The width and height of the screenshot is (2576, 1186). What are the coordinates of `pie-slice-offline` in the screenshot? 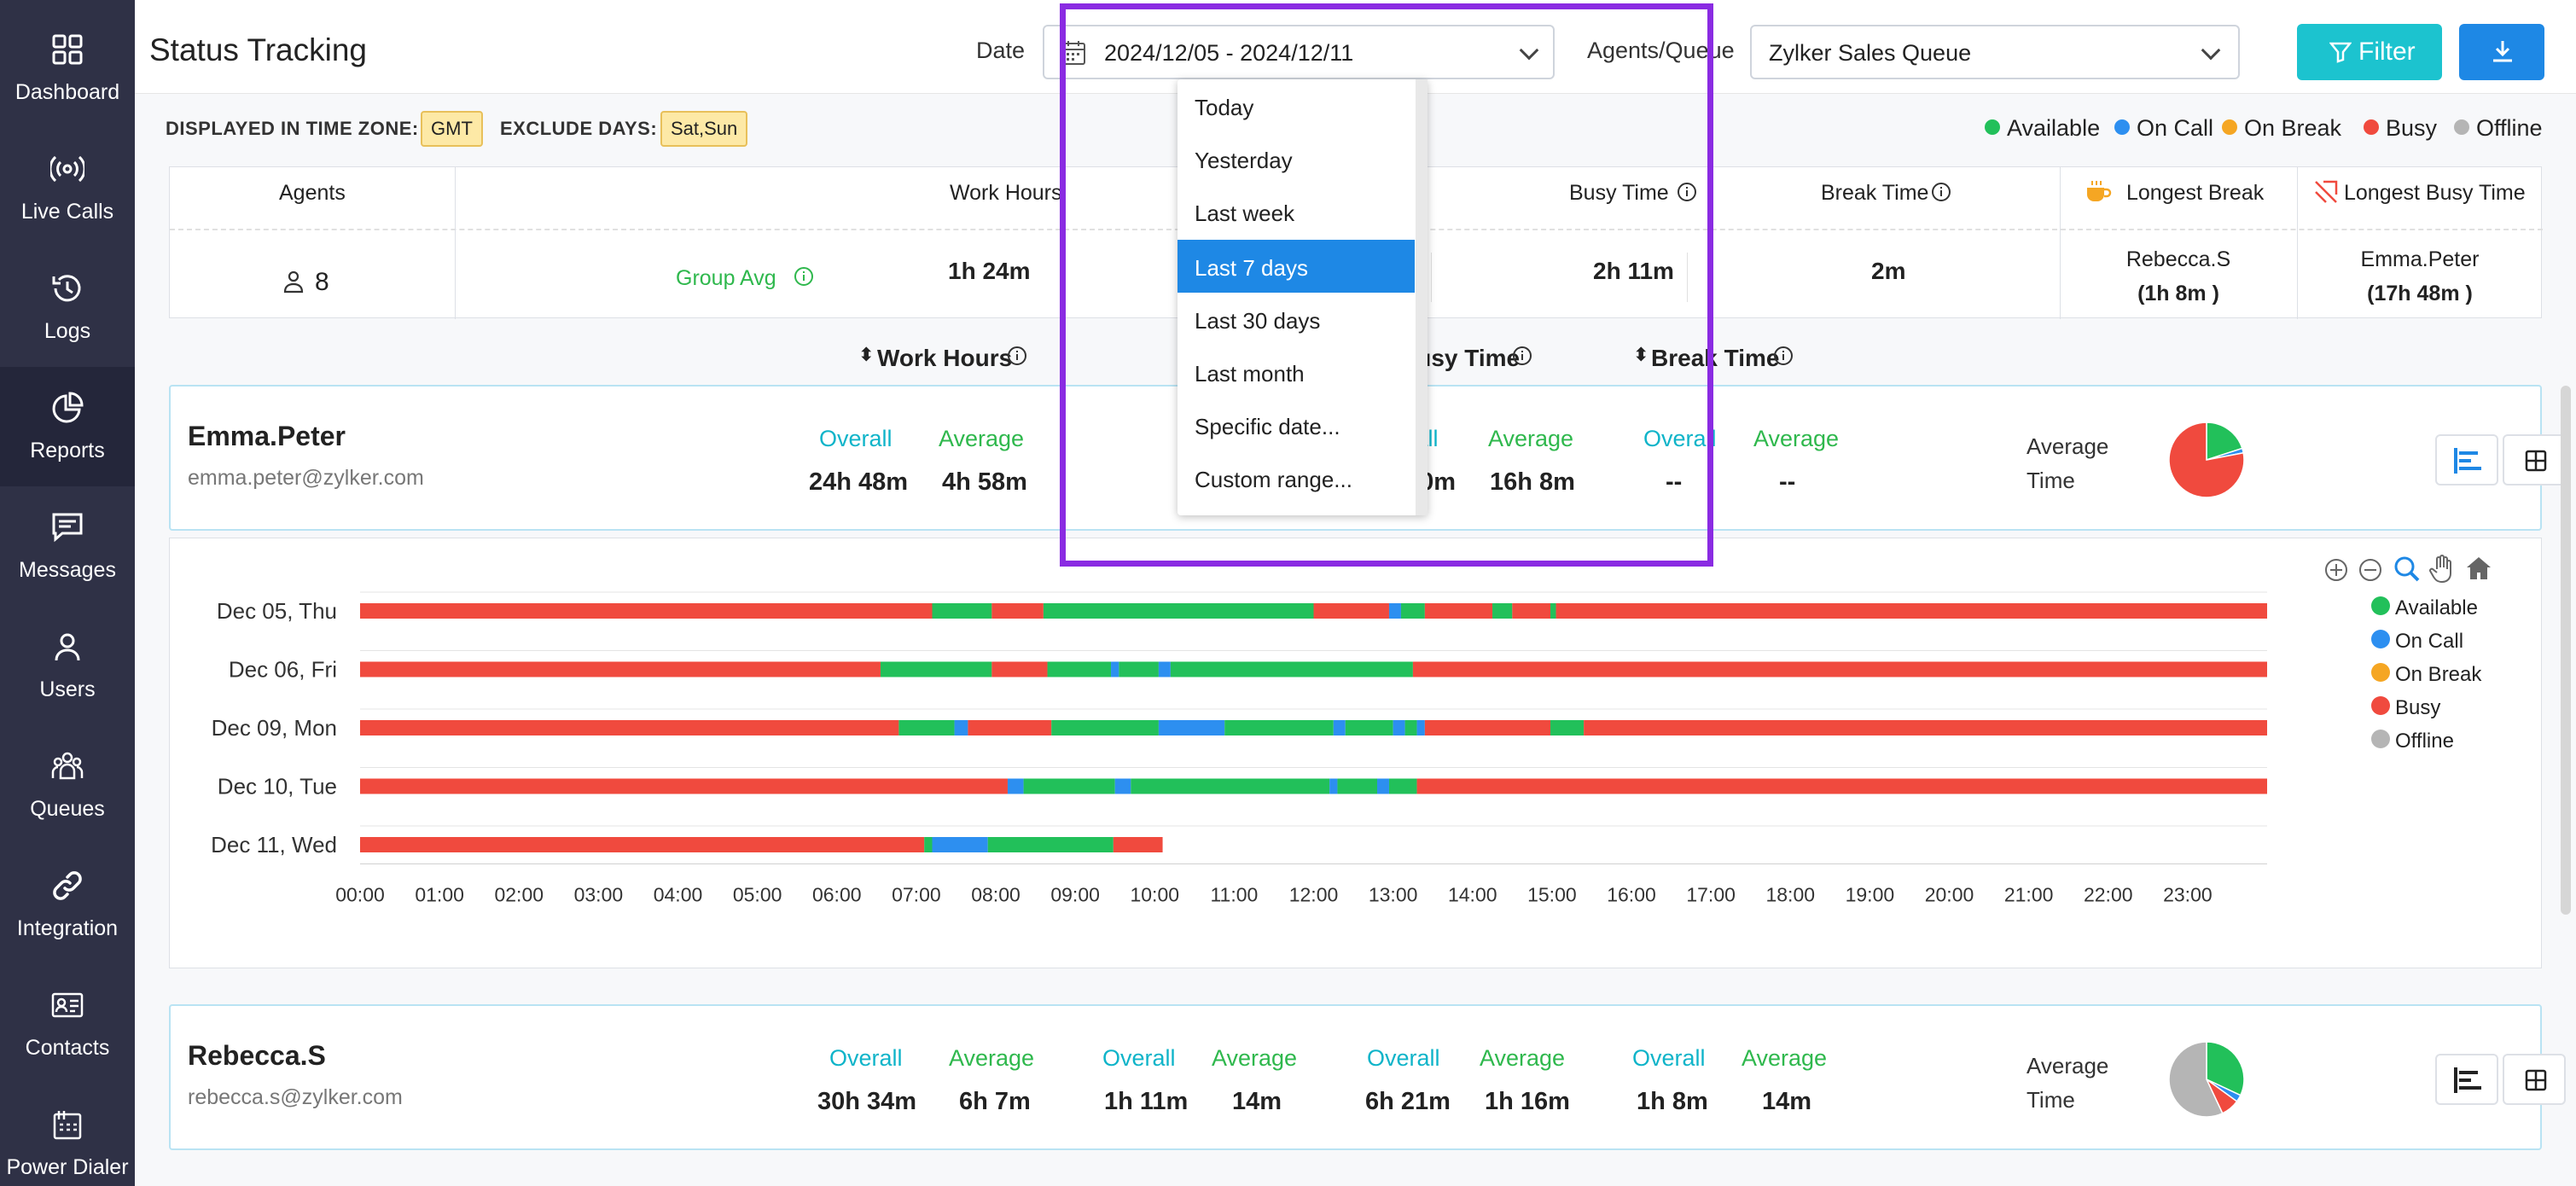 It's located at (2196, 1079).